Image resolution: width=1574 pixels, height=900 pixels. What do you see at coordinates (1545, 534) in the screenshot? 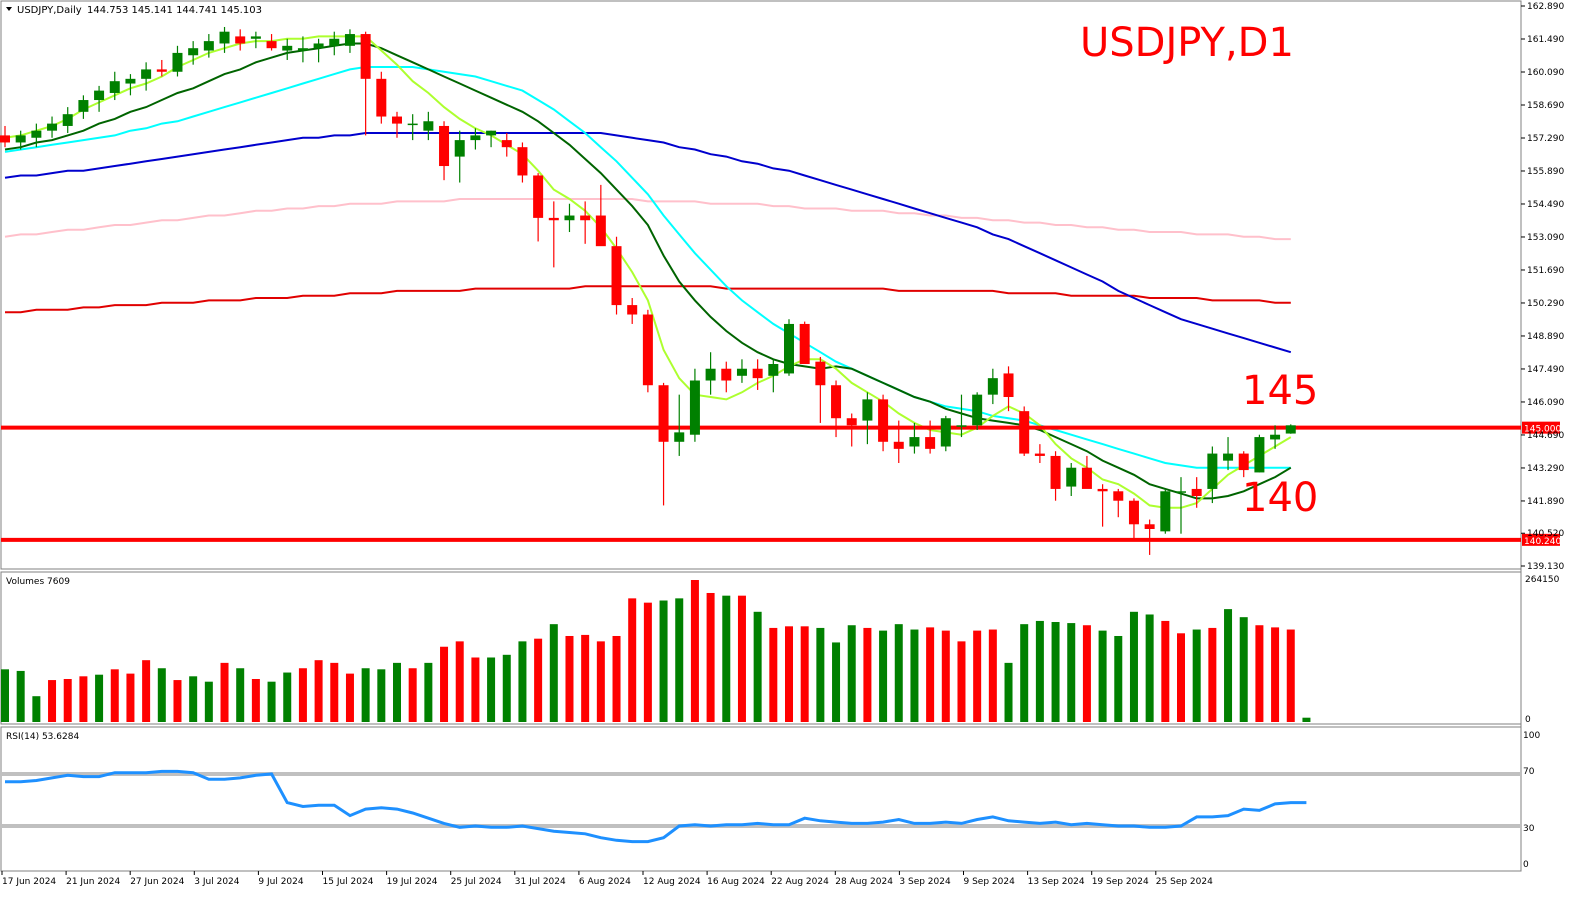
I see `price-tick-label: 140.520` at bounding box center [1545, 534].